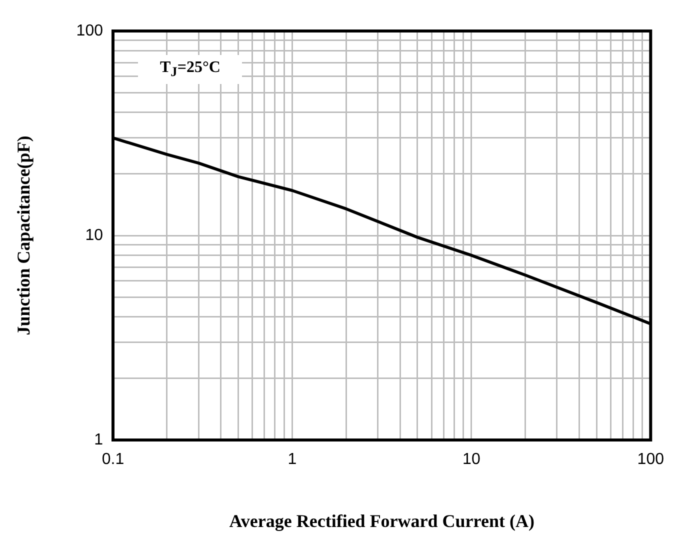 This screenshot has height=537, width=674. I want to click on x-axis-title: Average Rectified Forward Current (A), so click(381, 520).